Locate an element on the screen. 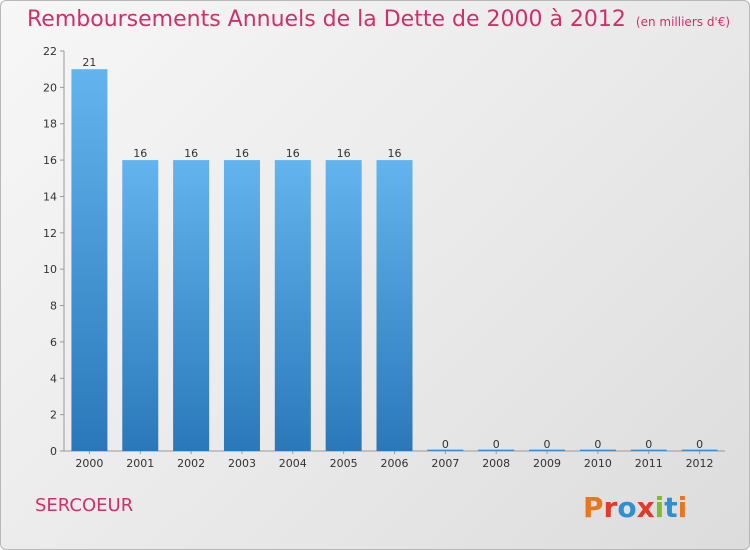  y-tick-label: 6 is located at coordinates (53, 342).